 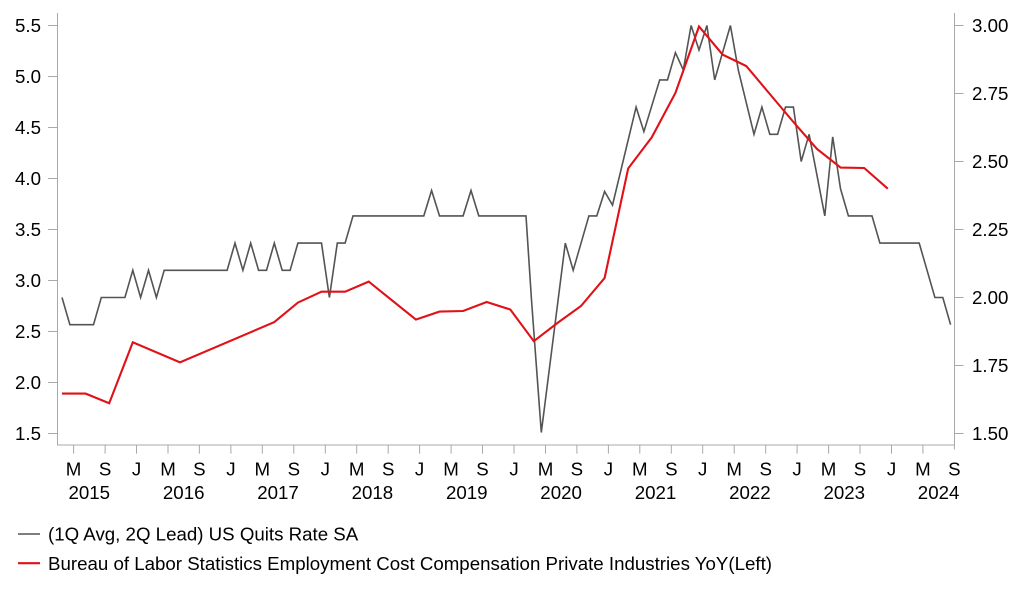 What do you see at coordinates (561, 492) in the screenshot?
I see `svg-text: 2020` at bounding box center [561, 492].